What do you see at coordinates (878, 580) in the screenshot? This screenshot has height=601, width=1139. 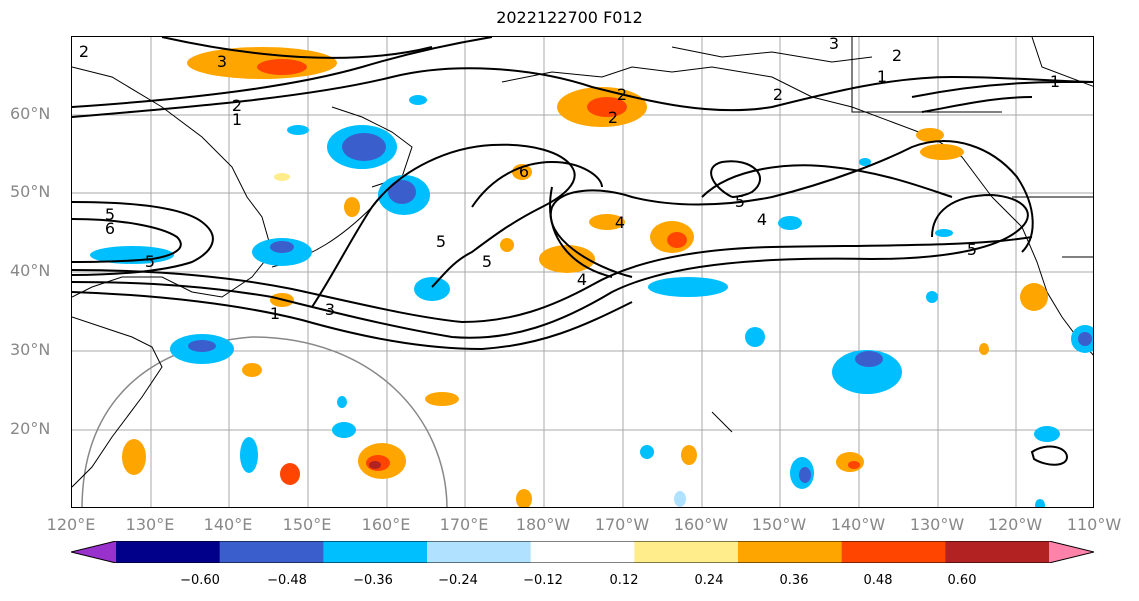 I see `colorbar-tick-label: 0.48` at bounding box center [878, 580].